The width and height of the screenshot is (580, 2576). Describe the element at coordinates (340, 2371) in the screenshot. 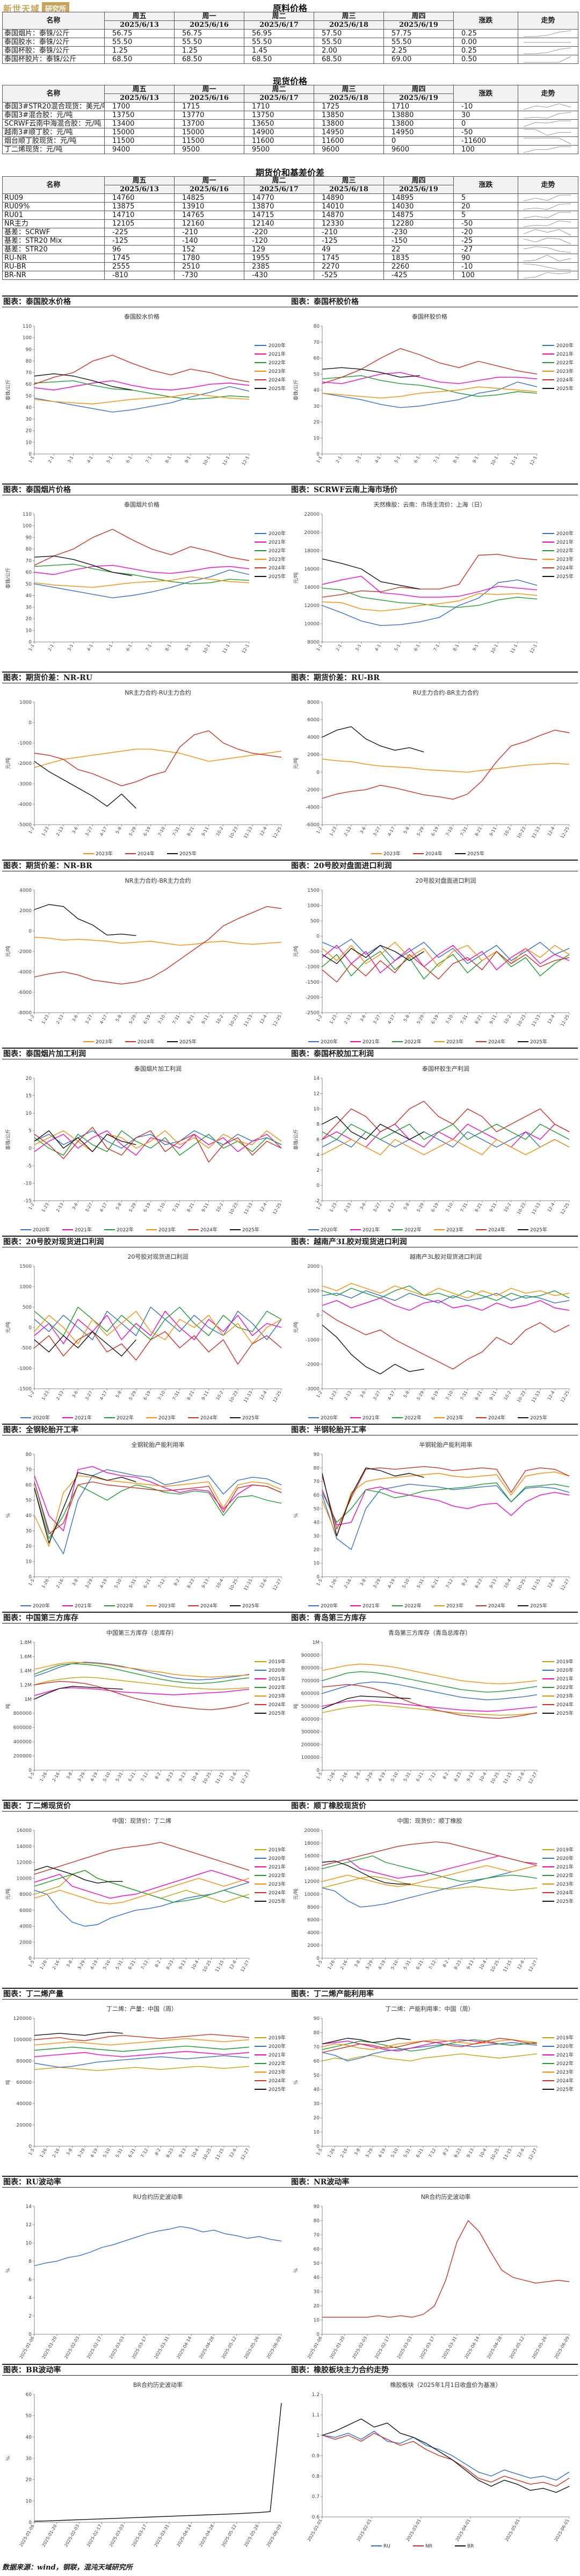

I see `section-title-right: 图表：橡胶板块主力合约走势` at that location.